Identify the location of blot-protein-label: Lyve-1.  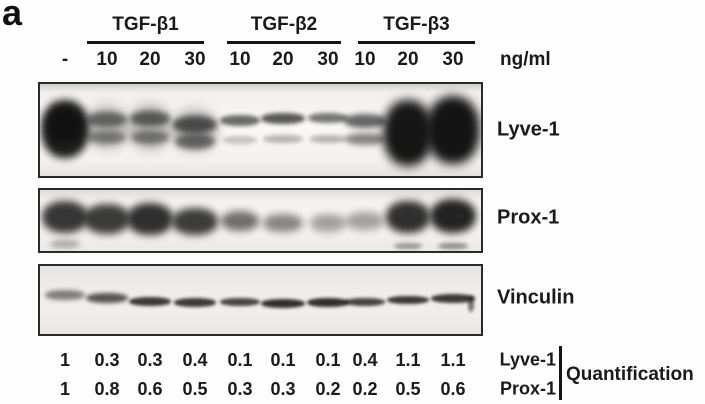
(528, 129).